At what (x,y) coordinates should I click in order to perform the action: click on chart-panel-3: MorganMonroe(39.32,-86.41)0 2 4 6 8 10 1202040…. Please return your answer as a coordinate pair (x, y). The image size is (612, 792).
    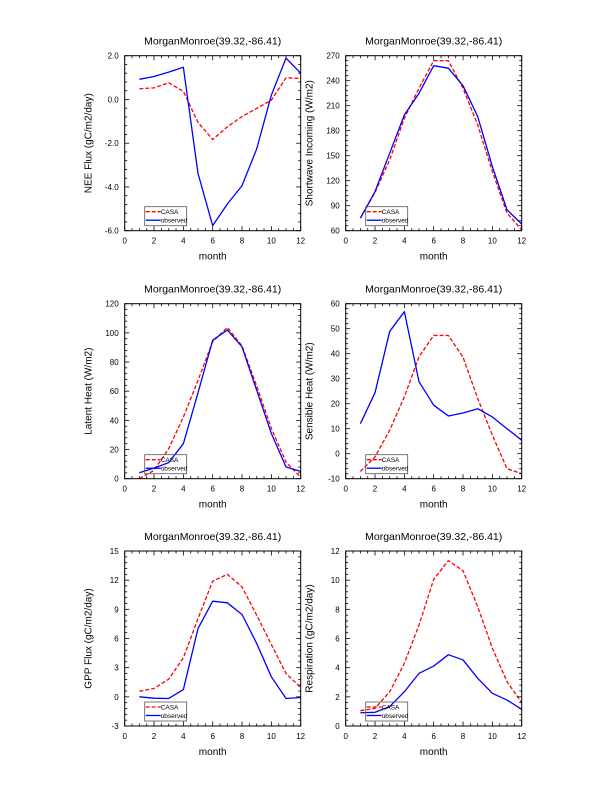
    Looking at the image, I should click on (195, 397).